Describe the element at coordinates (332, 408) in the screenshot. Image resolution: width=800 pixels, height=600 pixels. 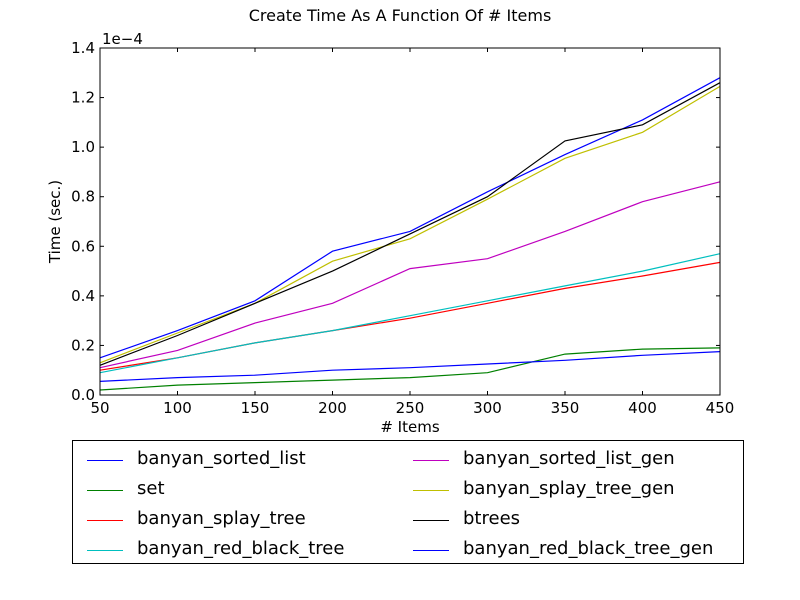
I see `x-tick-label-3: 200` at that location.